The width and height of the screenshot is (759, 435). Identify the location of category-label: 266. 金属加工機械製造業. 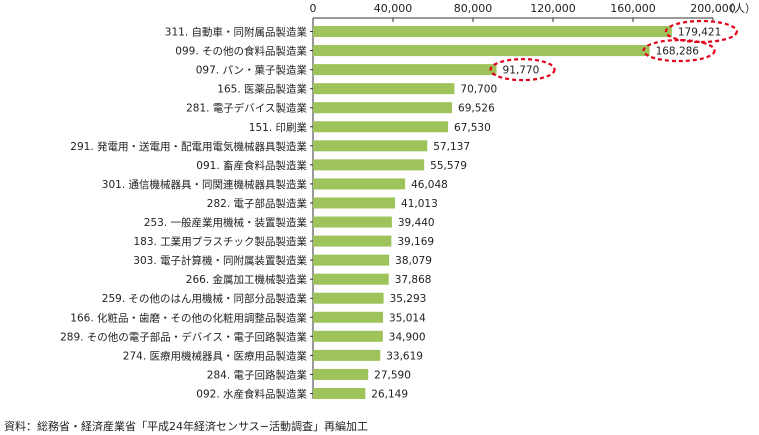
(247, 279).